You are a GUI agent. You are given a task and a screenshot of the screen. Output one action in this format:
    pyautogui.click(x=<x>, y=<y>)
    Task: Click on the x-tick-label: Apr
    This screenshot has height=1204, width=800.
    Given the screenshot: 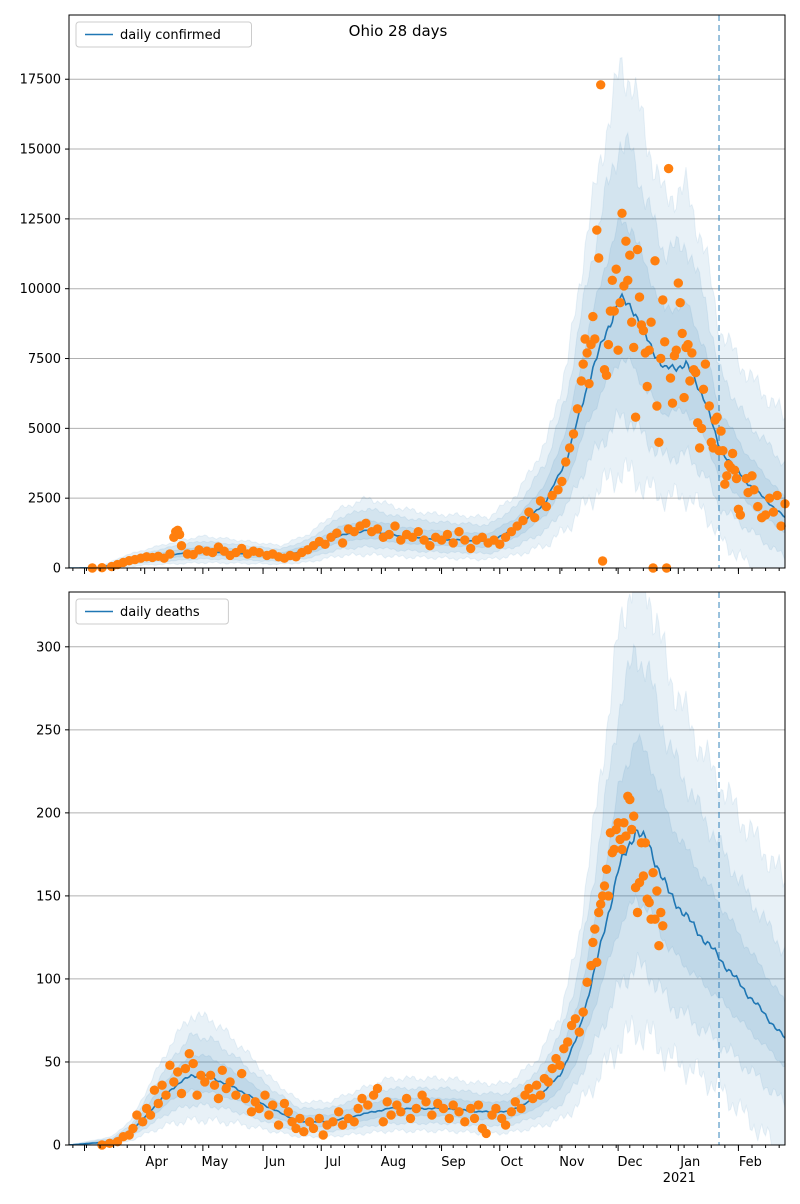 What is the action you would take?
    pyautogui.click(x=156, y=1162)
    